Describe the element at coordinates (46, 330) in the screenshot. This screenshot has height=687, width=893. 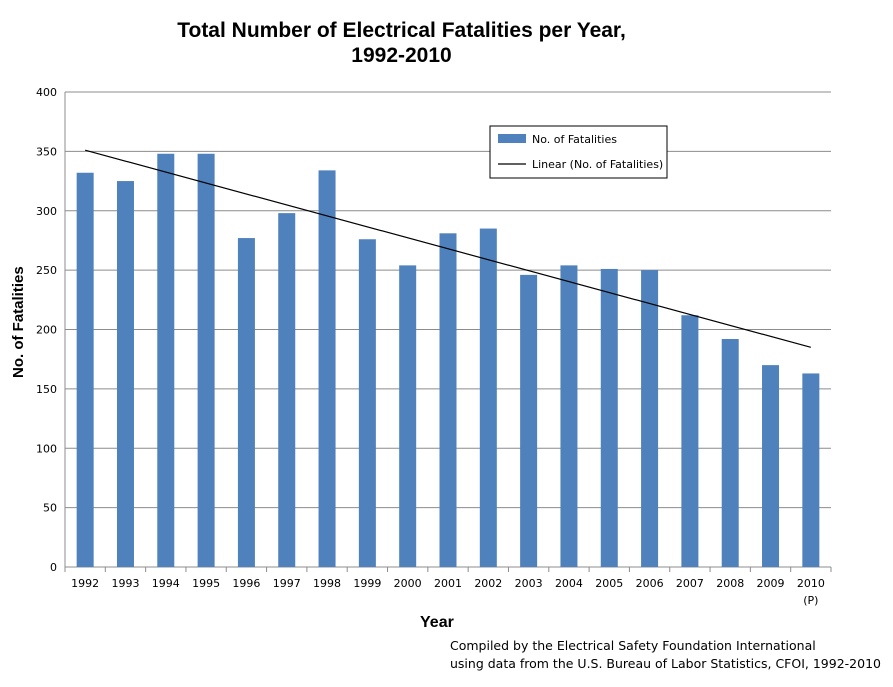
I see `y-tick-label-200: 200` at that location.